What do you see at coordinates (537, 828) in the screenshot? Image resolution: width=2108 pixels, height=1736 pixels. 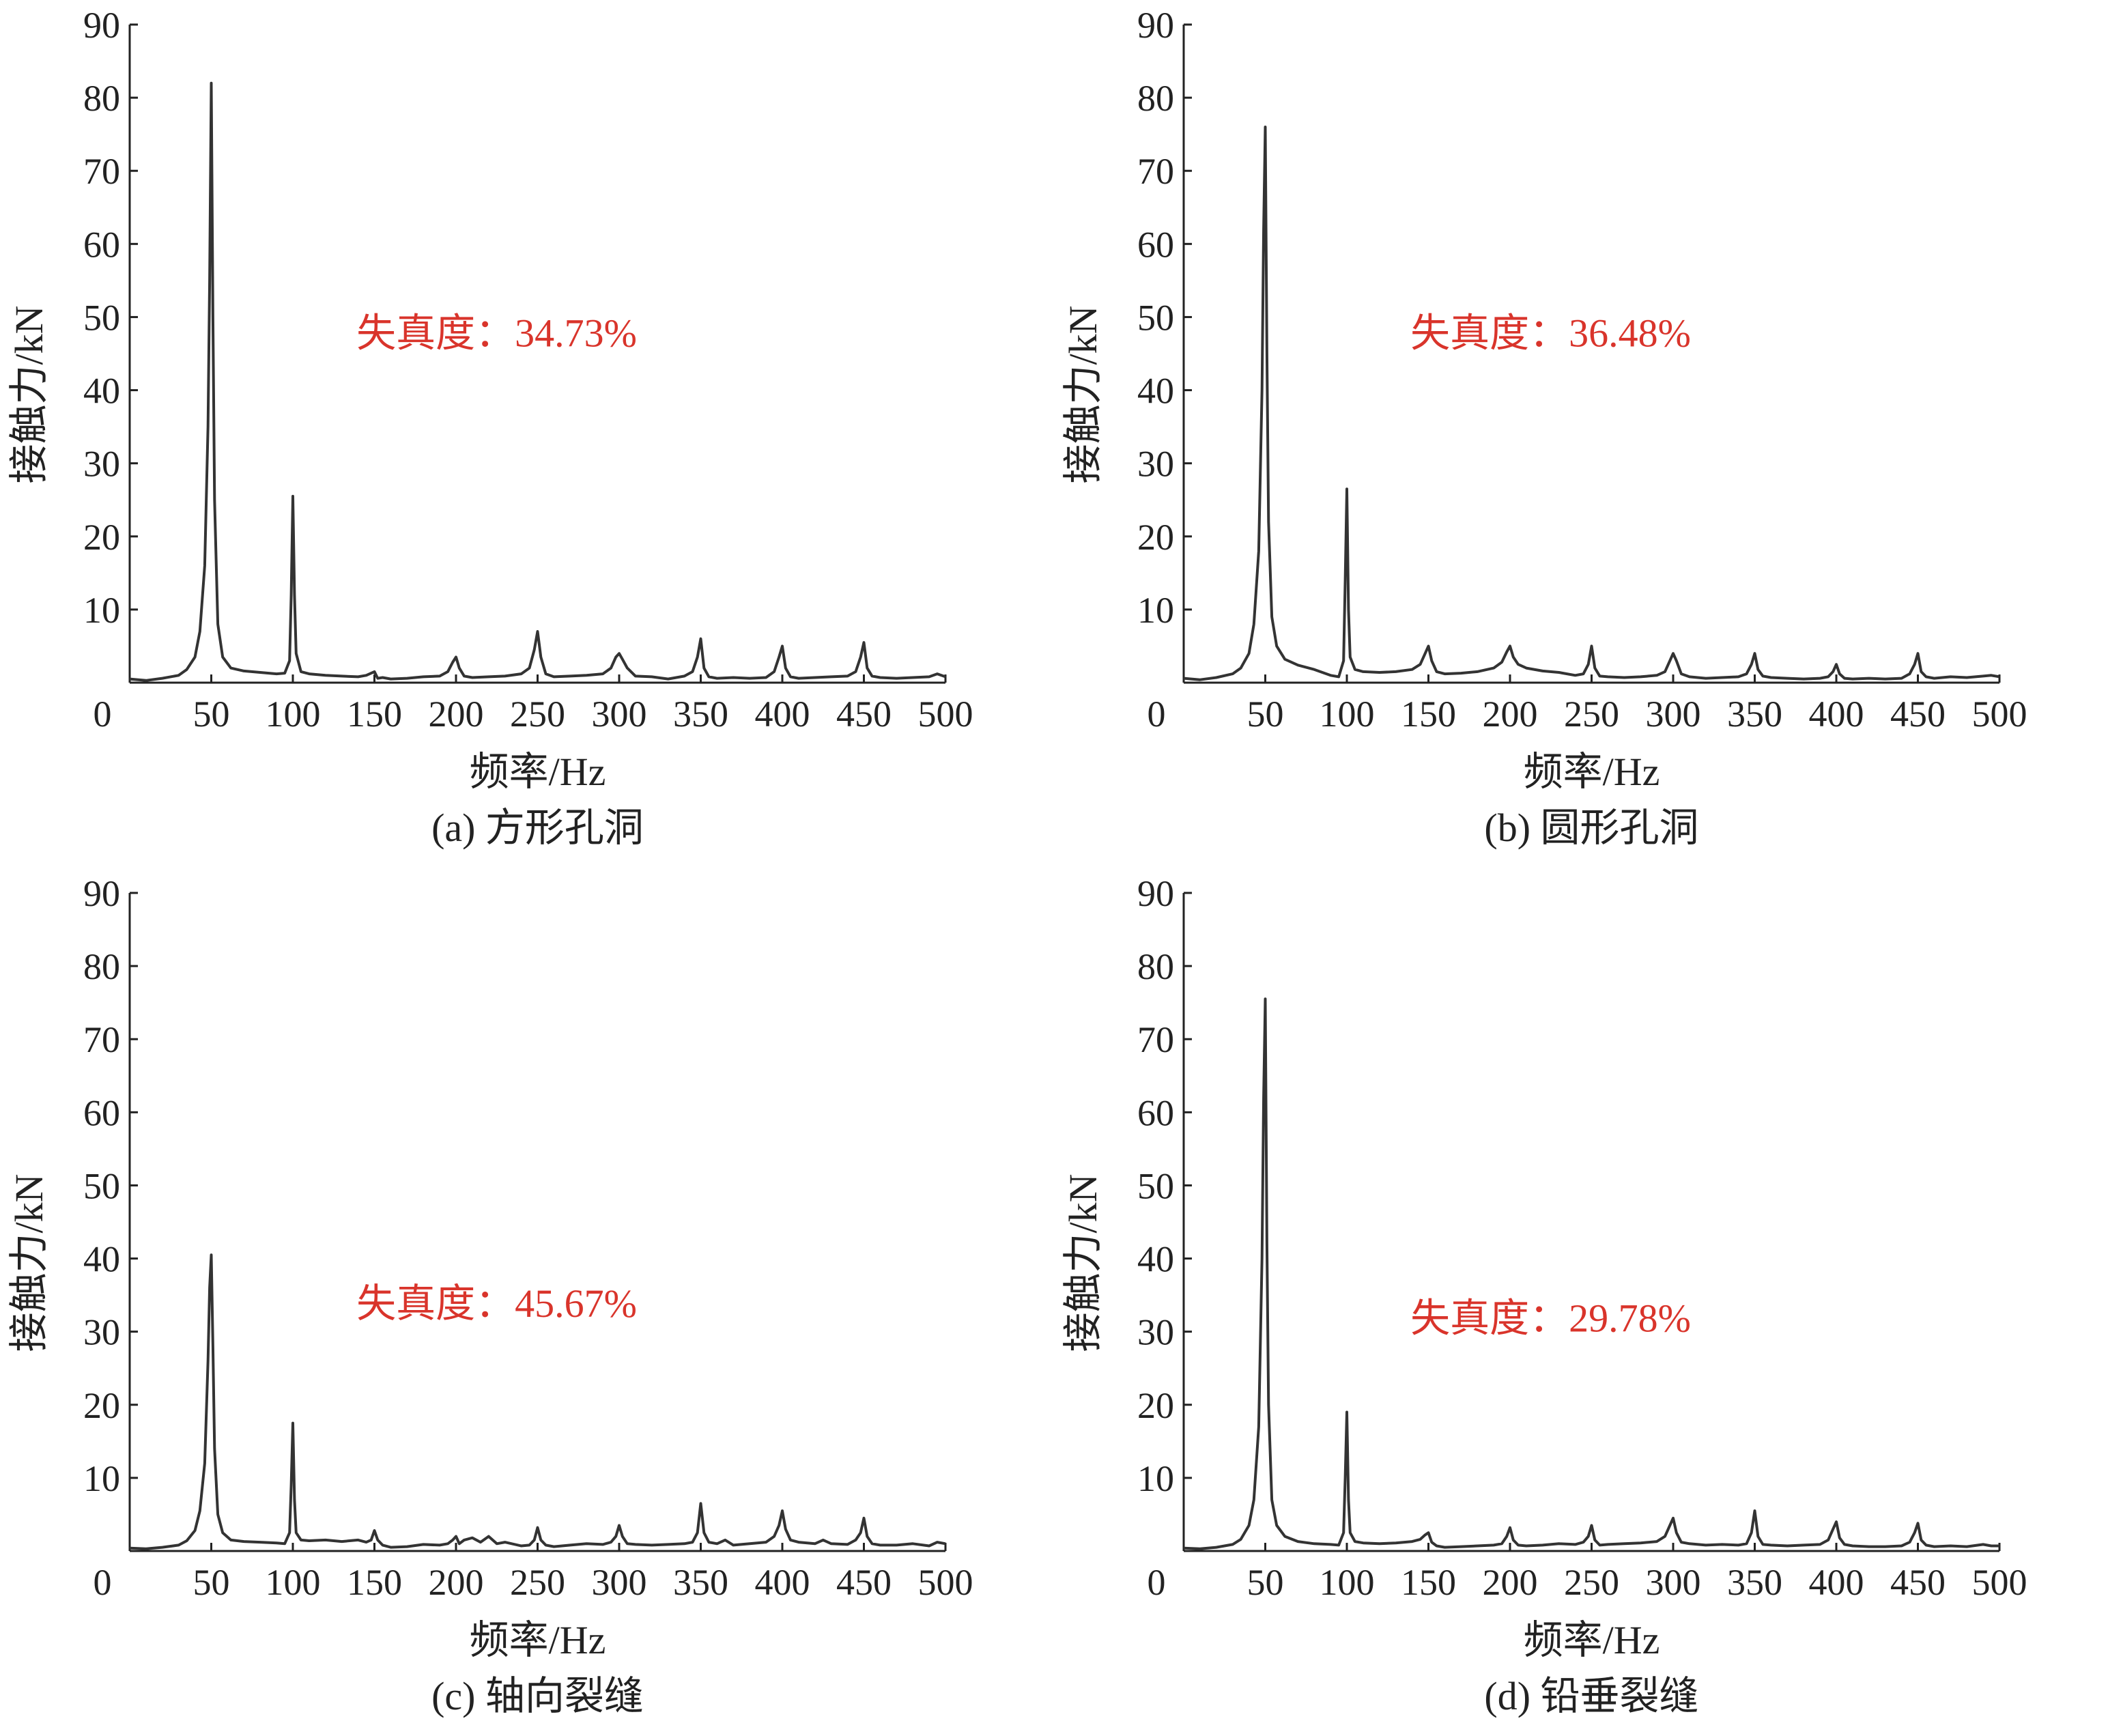 I see `chart-caption: (a) 方形孔洞` at bounding box center [537, 828].